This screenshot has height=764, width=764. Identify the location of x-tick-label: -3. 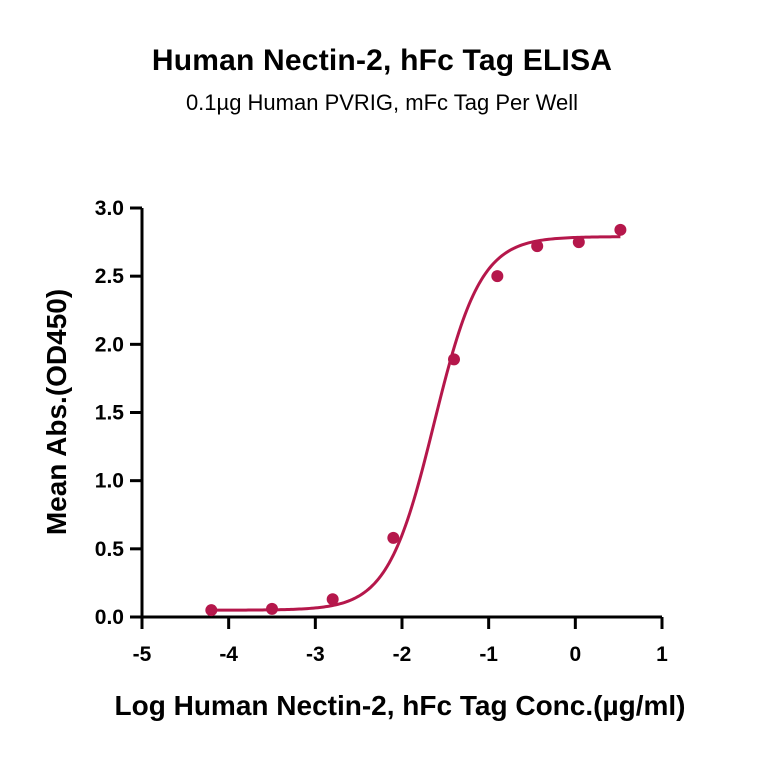
(315, 654).